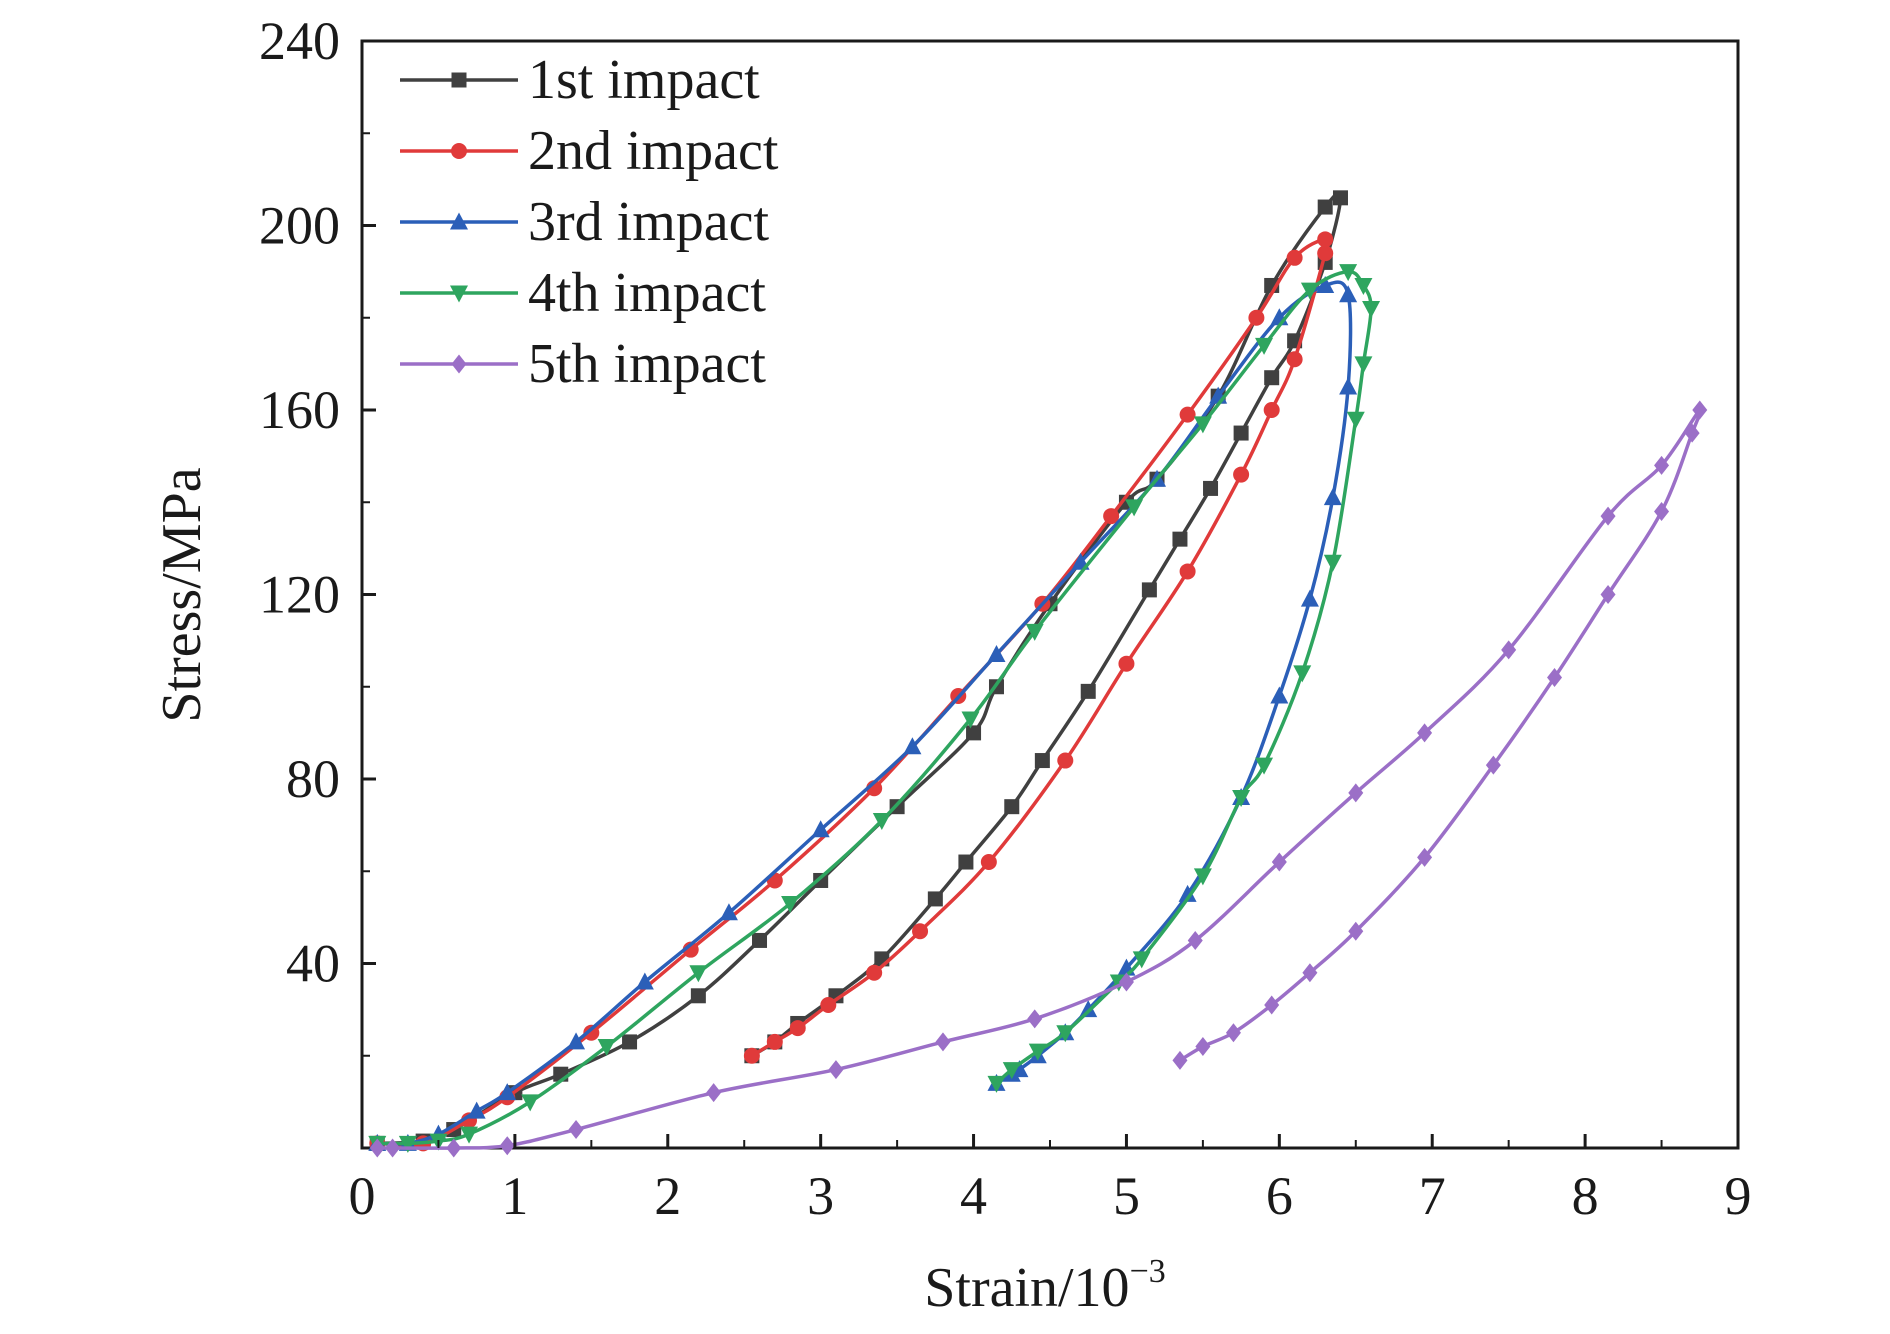 The height and width of the screenshot is (1334, 1890). I want to click on legend-item-1st-impact: 1st impact, so click(580, 80).